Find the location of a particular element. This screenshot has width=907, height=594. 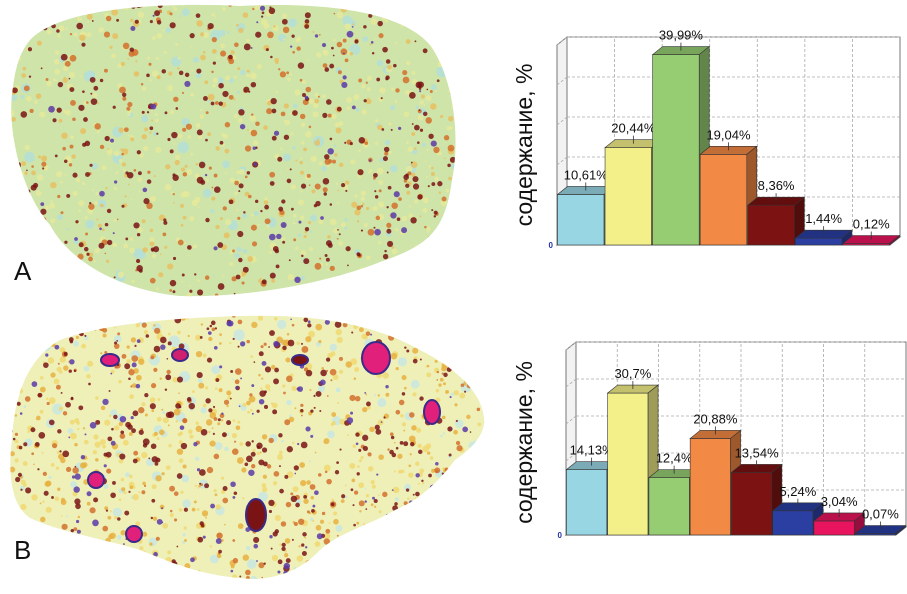

bar-front is located at coordinates (669, 506).